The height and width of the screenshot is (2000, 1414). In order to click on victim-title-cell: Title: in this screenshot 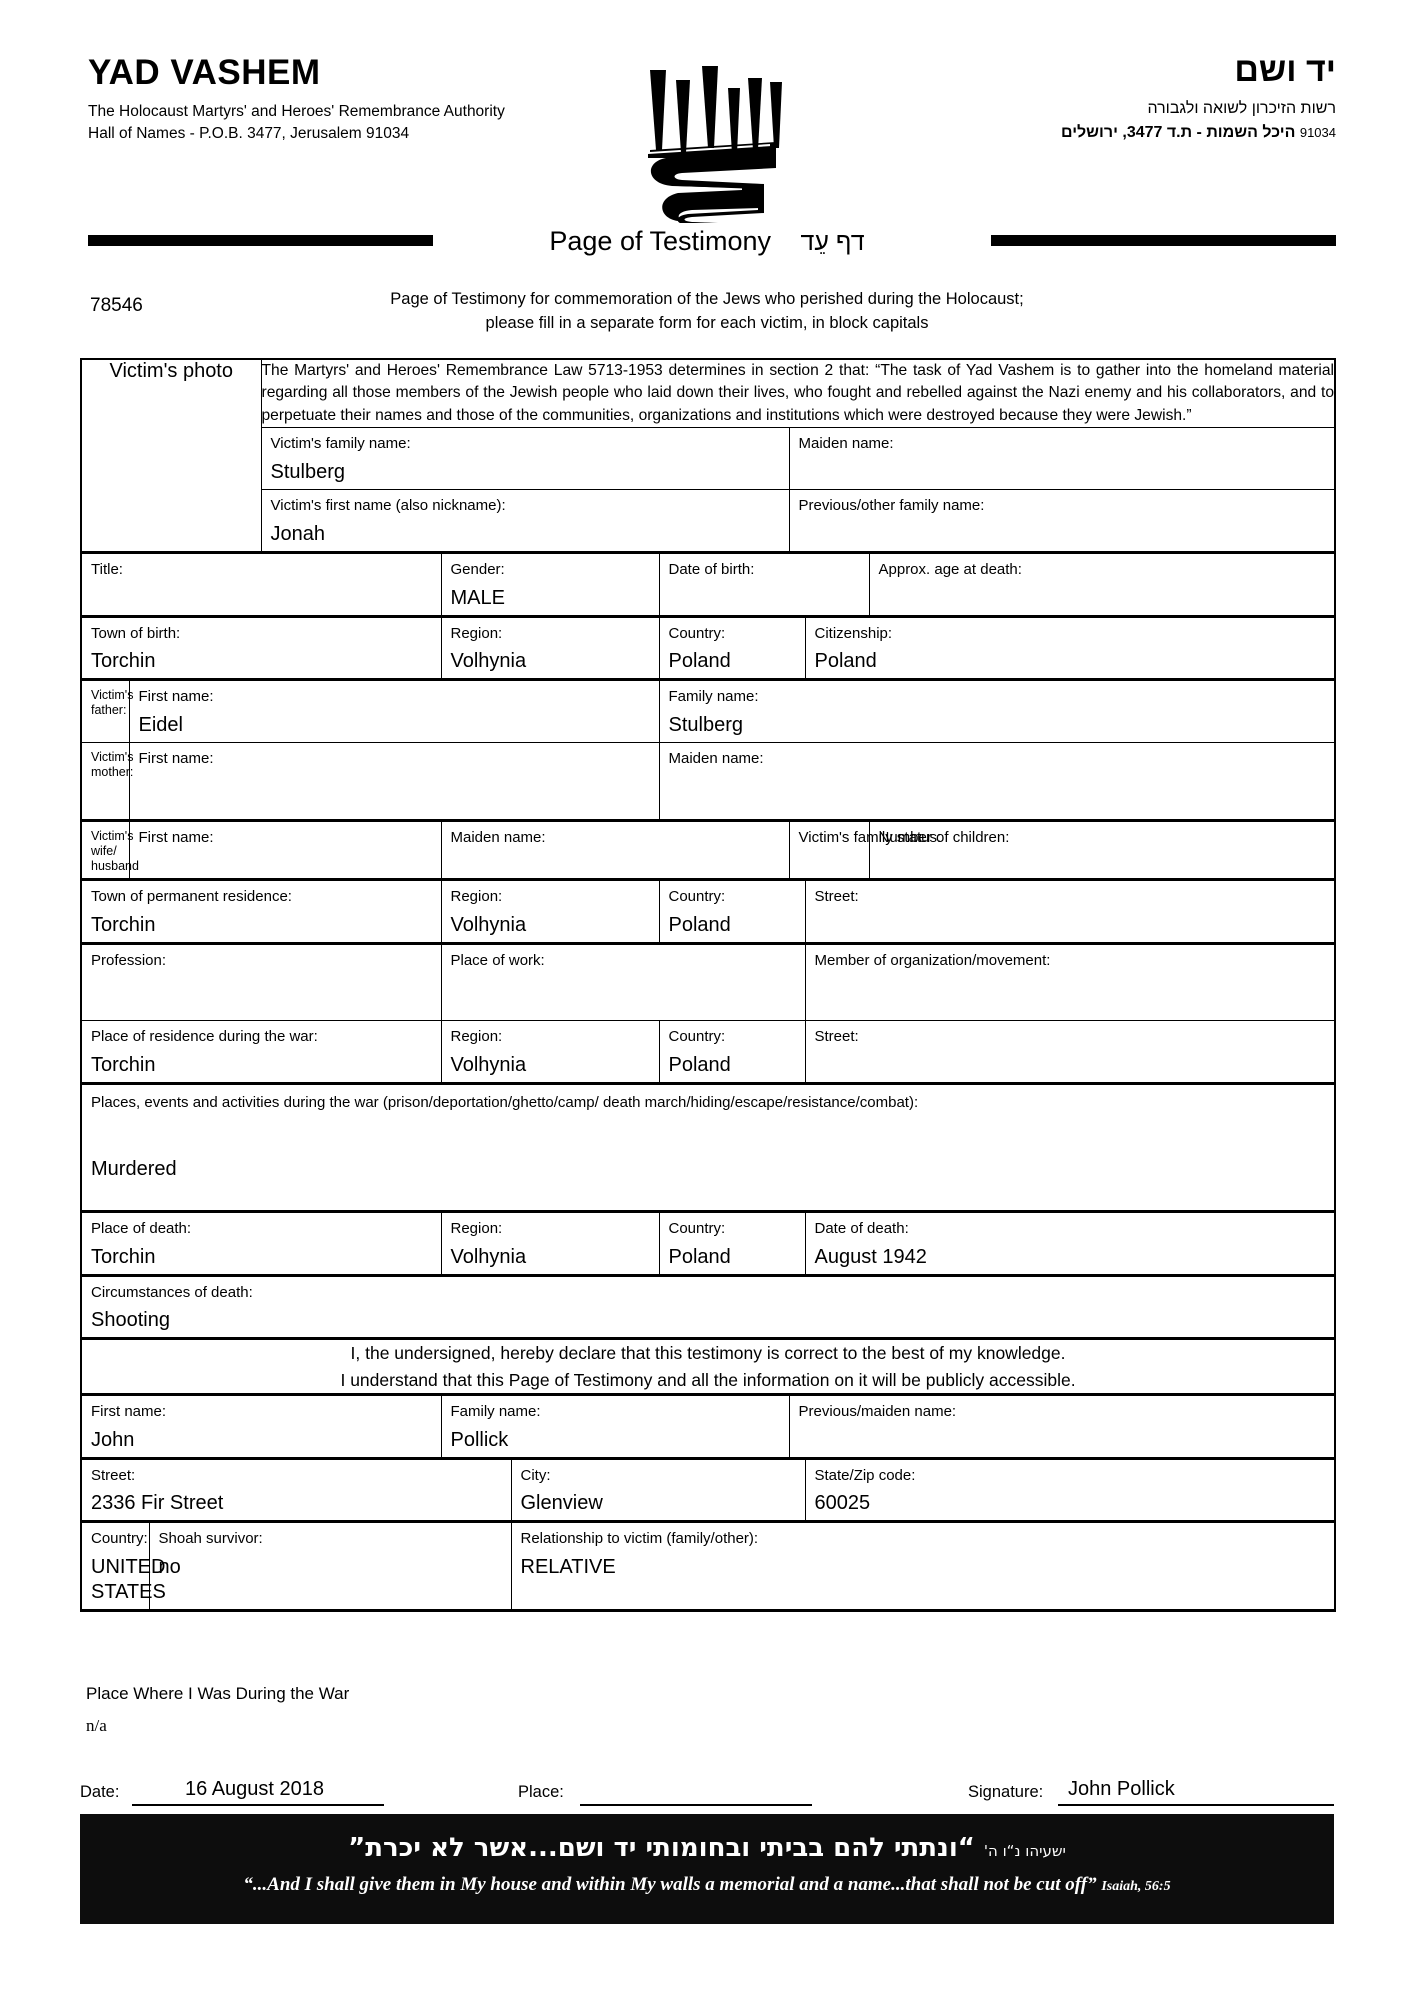, I will do `click(261, 583)`.